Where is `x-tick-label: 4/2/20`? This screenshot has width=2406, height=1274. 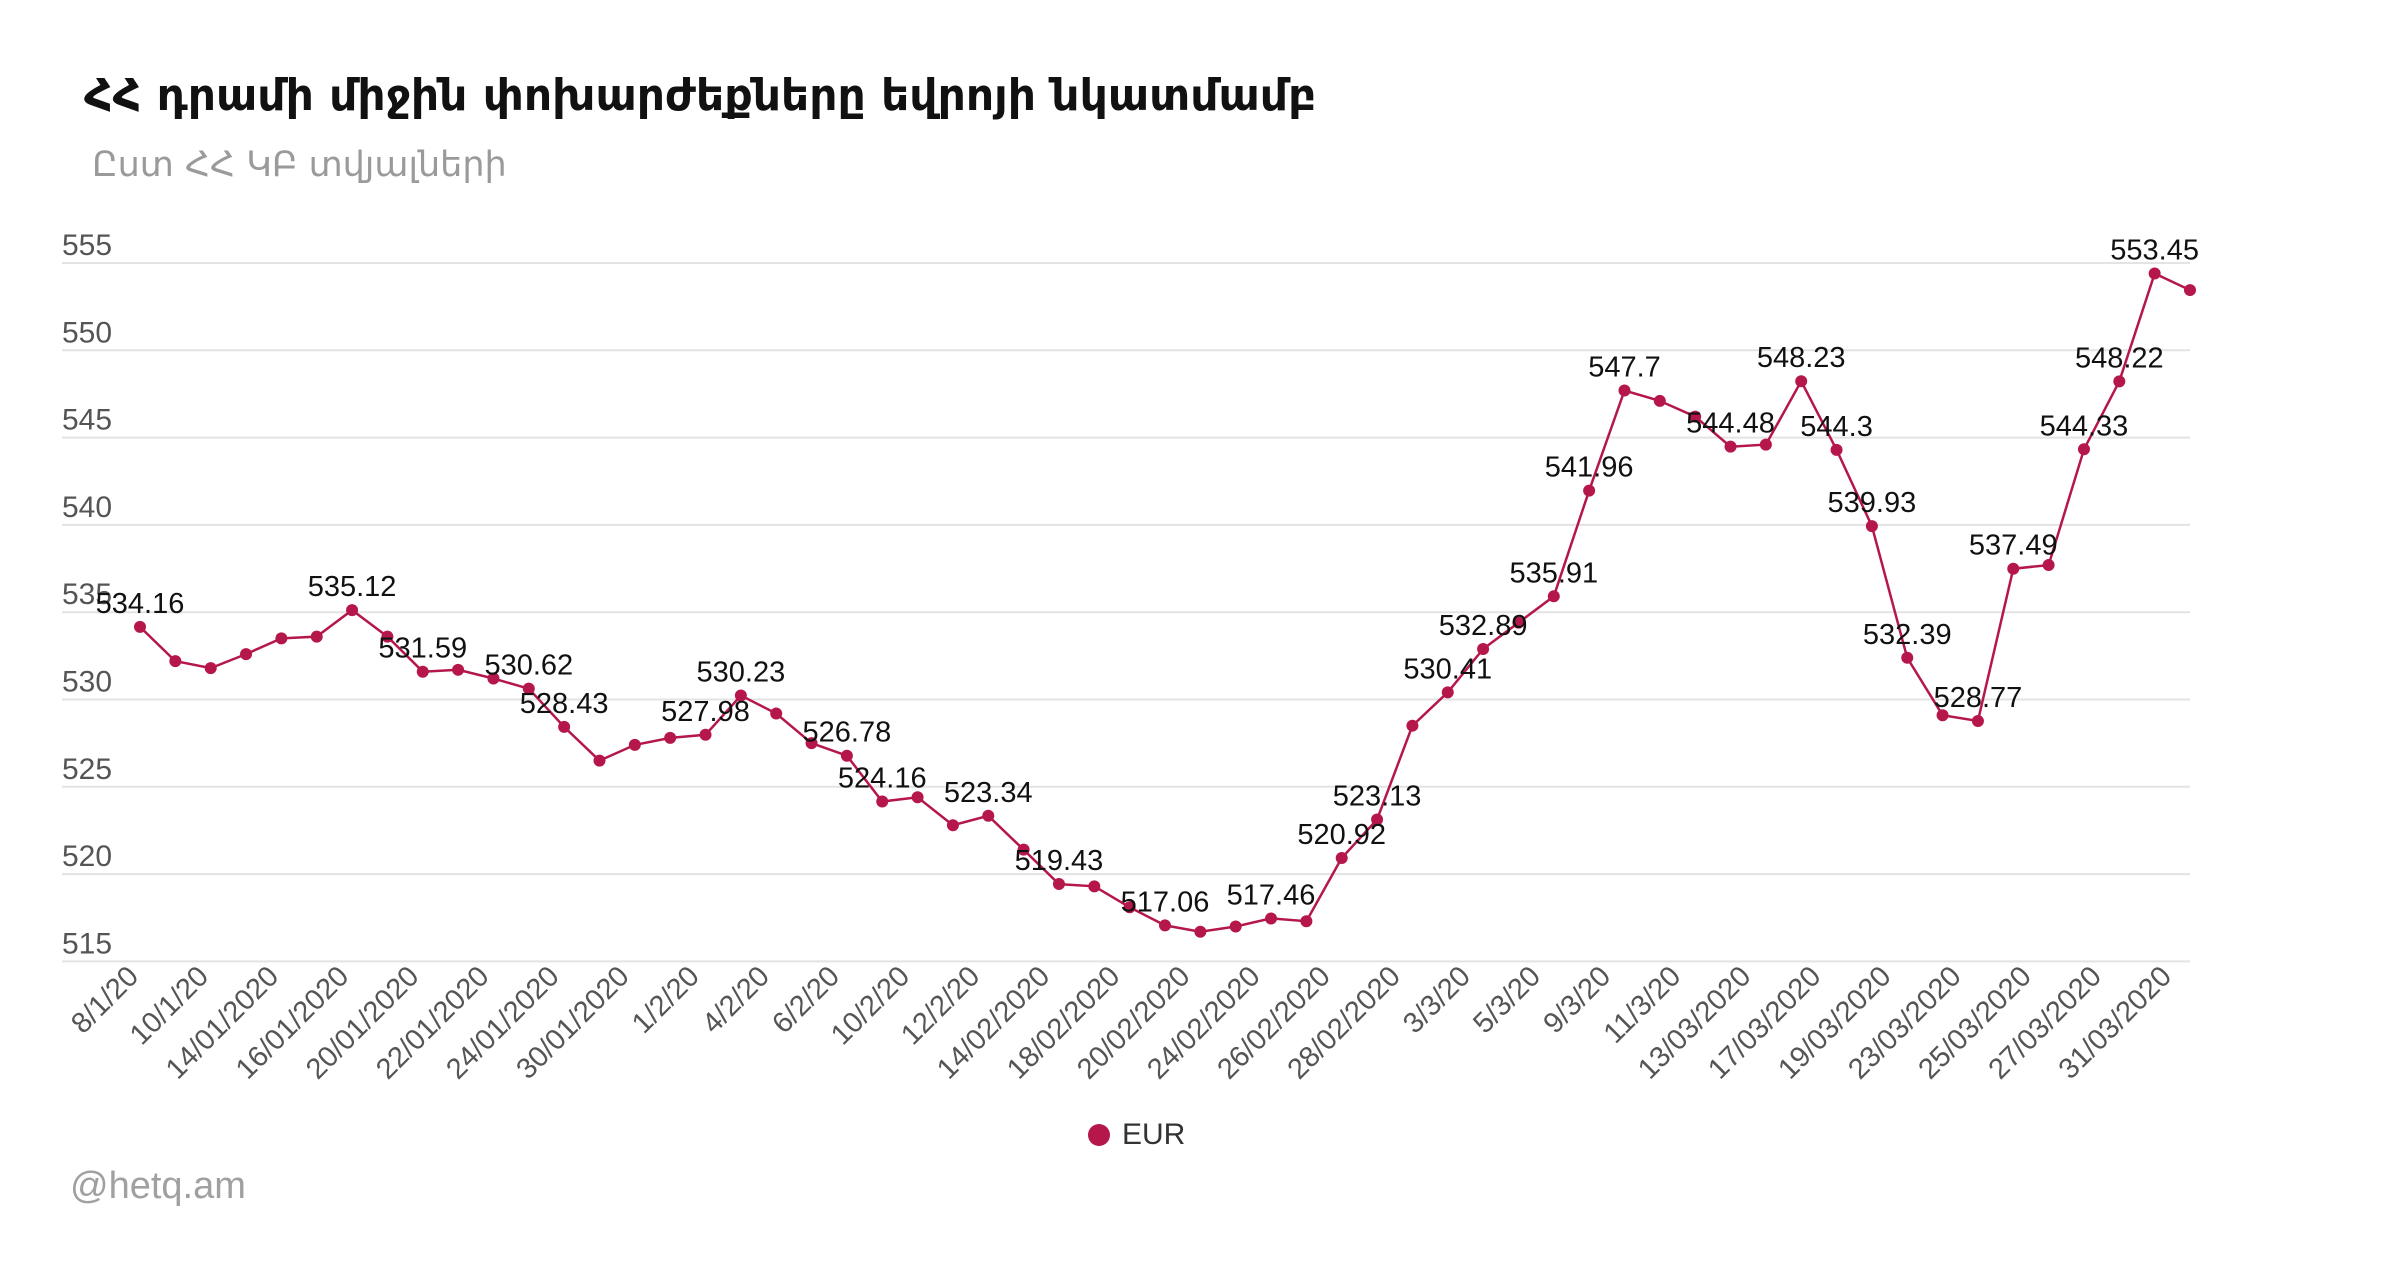 x-tick-label: 4/2/20 is located at coordinates (736, 1000).